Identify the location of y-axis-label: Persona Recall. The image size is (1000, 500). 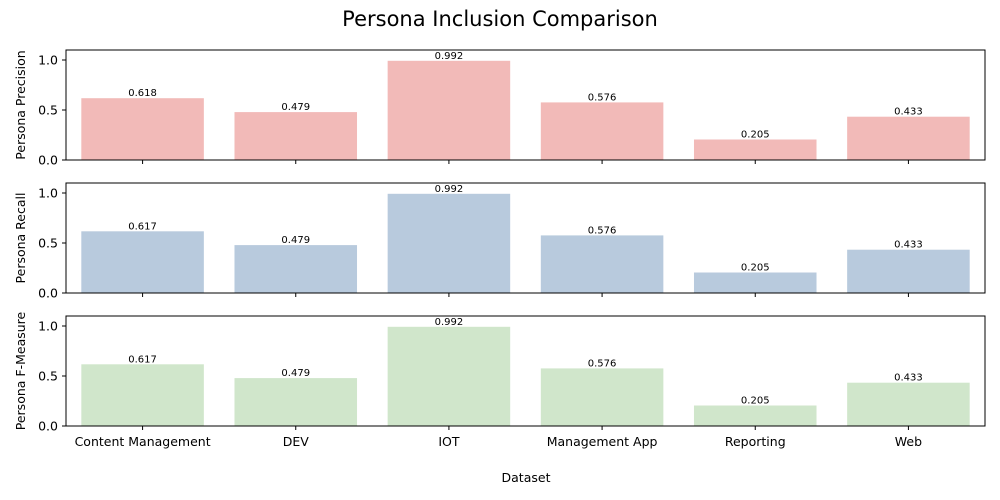
(20, 238).